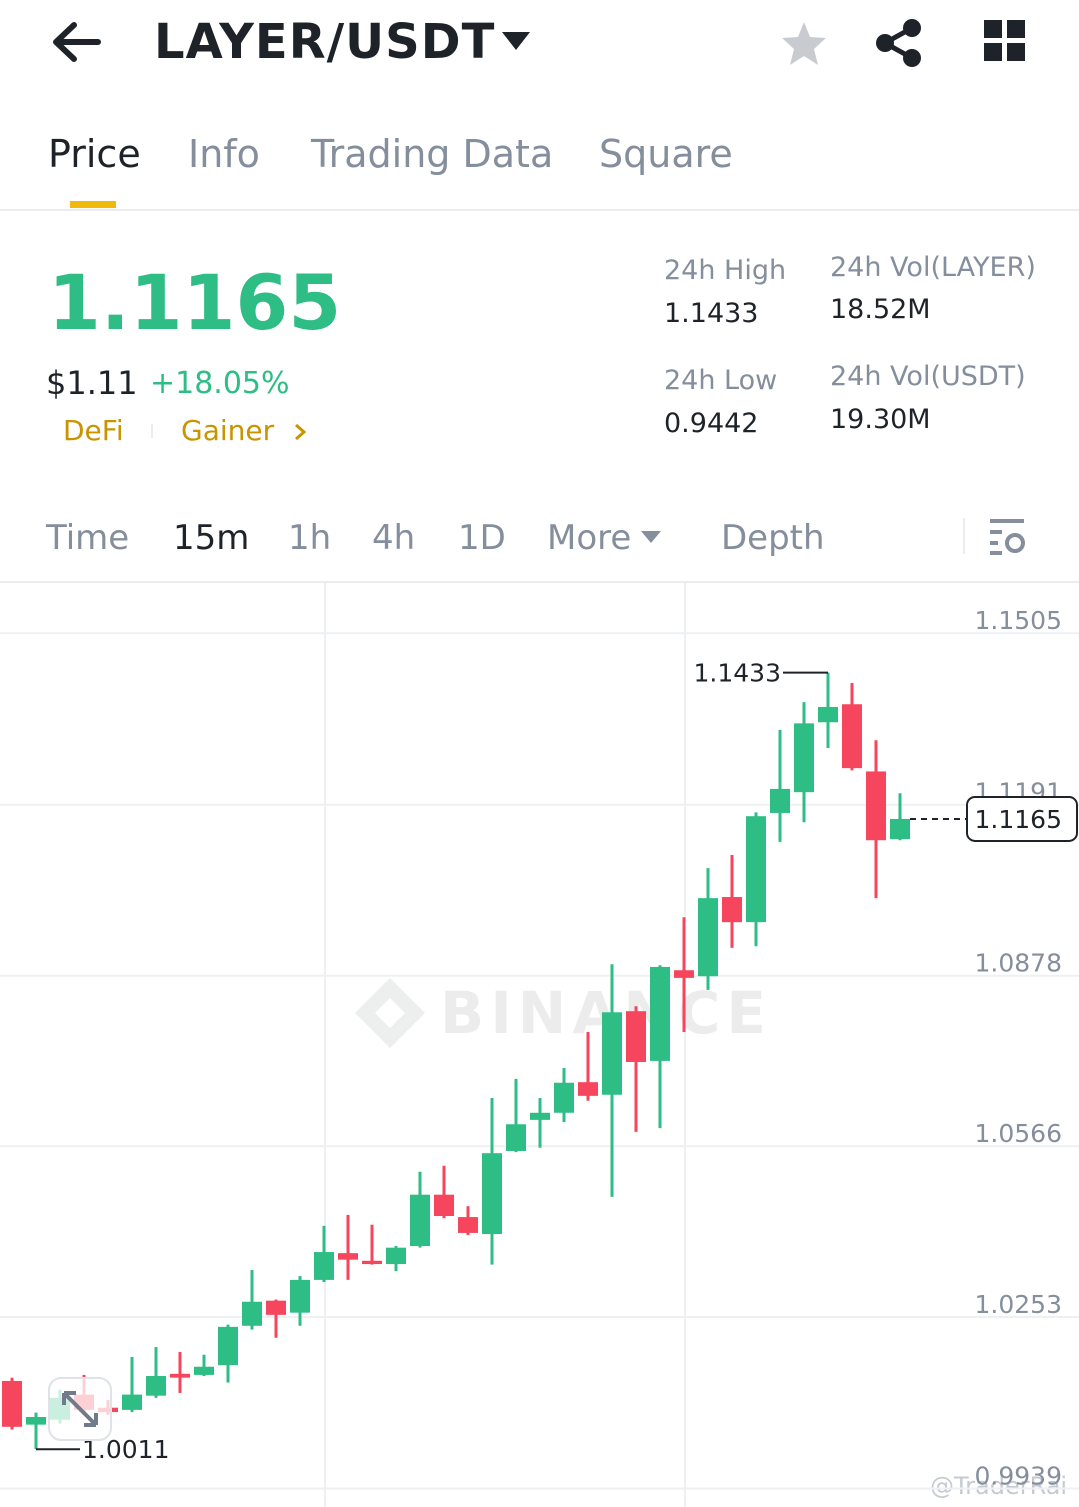 The height and width of the screenshot is (1507, 1079). Describe the element at coordinates (228, 430) in the screenshot. I see `tag: Gainer` at that location.